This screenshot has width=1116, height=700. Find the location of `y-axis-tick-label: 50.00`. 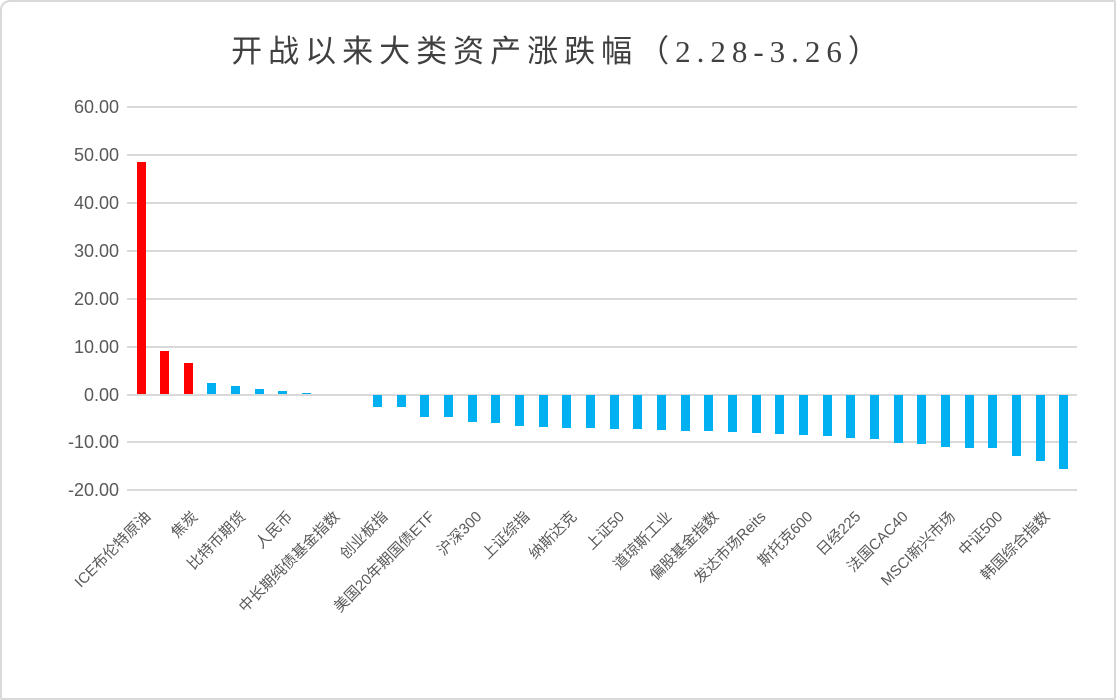

y-axis-tick-label: 50.00 is located at coordinates (96, 155).